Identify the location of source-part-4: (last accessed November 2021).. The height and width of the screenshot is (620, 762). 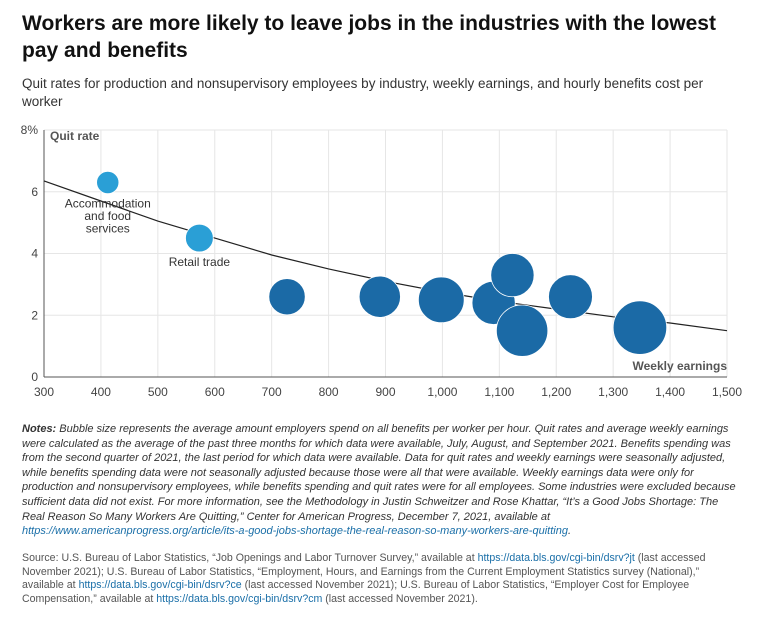
(401, 598).